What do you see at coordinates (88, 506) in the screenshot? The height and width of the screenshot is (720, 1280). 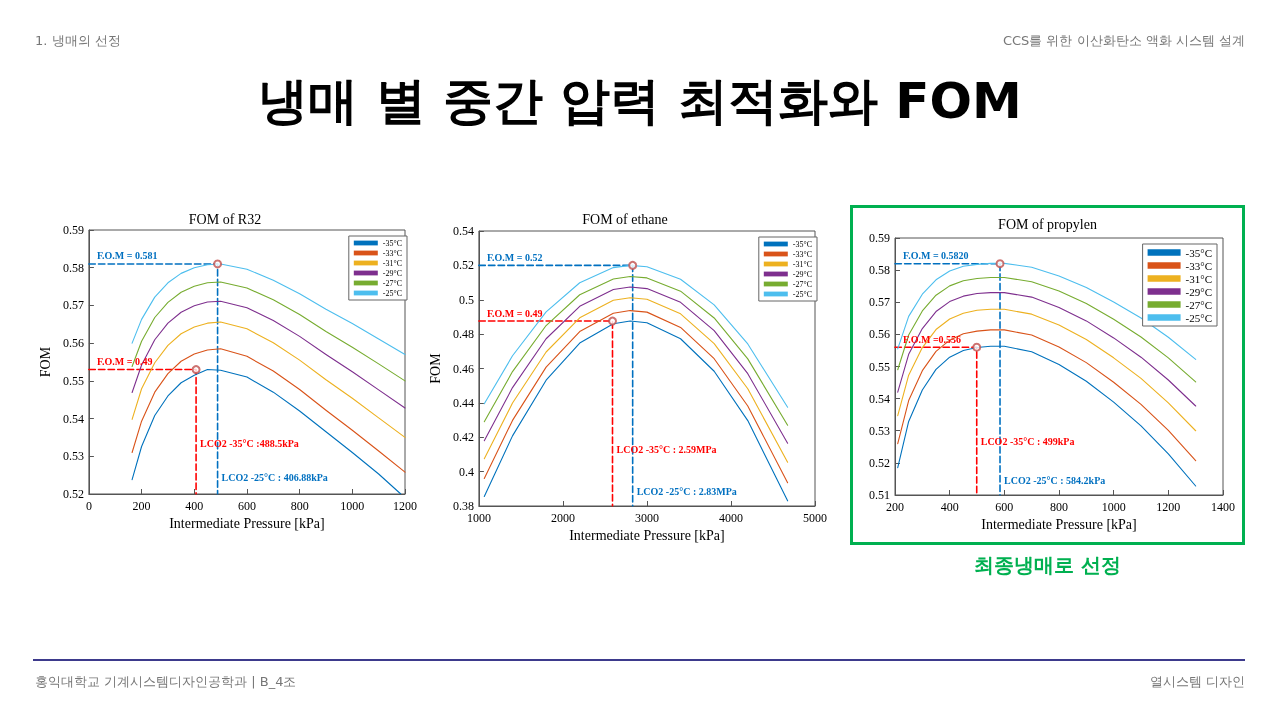 I see `x-tick-label: 0` at bounding box center [88, 506].